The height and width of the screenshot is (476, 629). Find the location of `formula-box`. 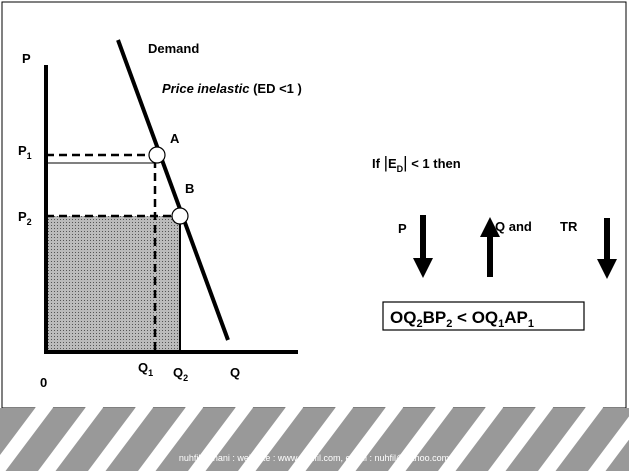

formula-box is located at coordinates (483, 316).